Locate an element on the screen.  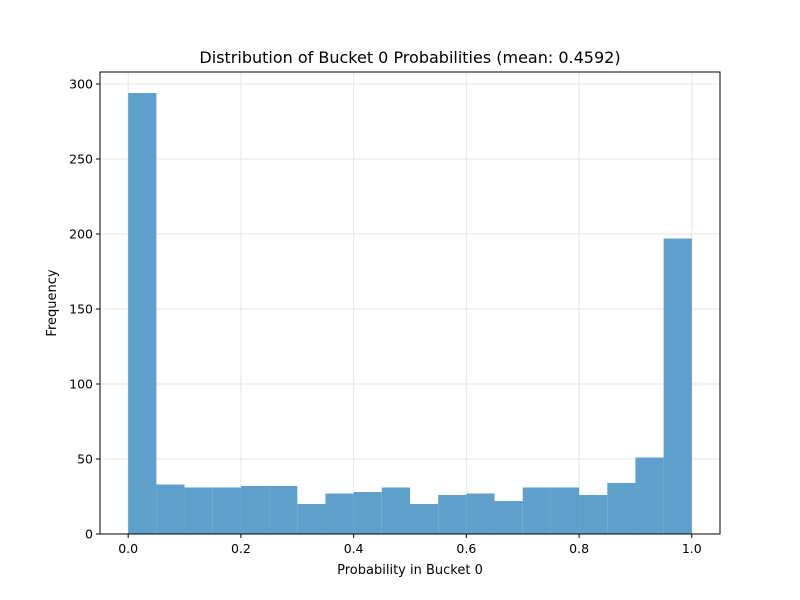
y-axis-ticks: 0 50 100 150 200 250 300 is located at coordinates (84, 309).